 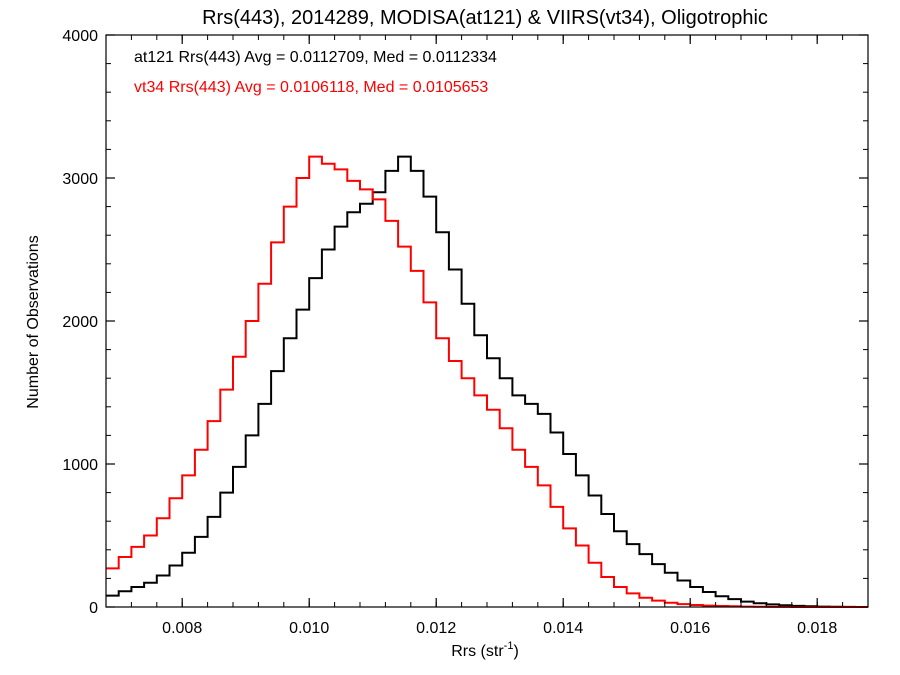 What do you see at coordinates (515, 651) in the screenshot?
I see `x-axis-title-end: )` at bounding box center [515, 651].